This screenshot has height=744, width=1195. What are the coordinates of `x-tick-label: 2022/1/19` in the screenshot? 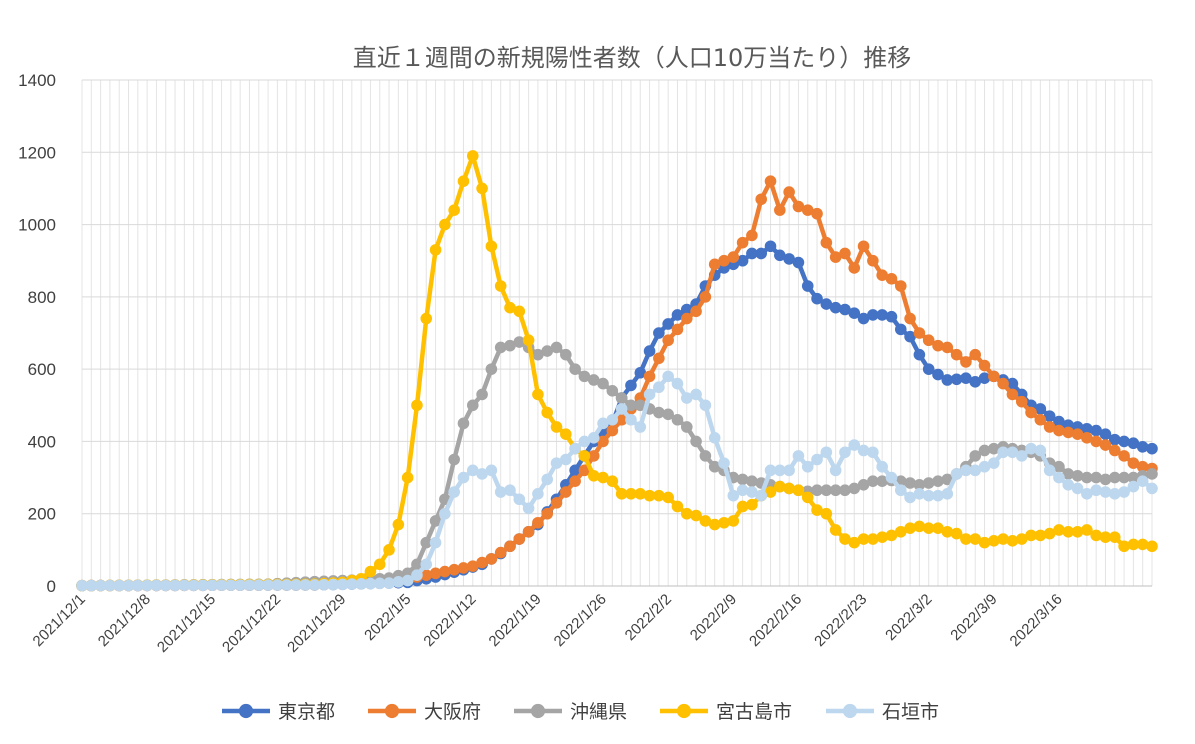 It's located at (515, 620).